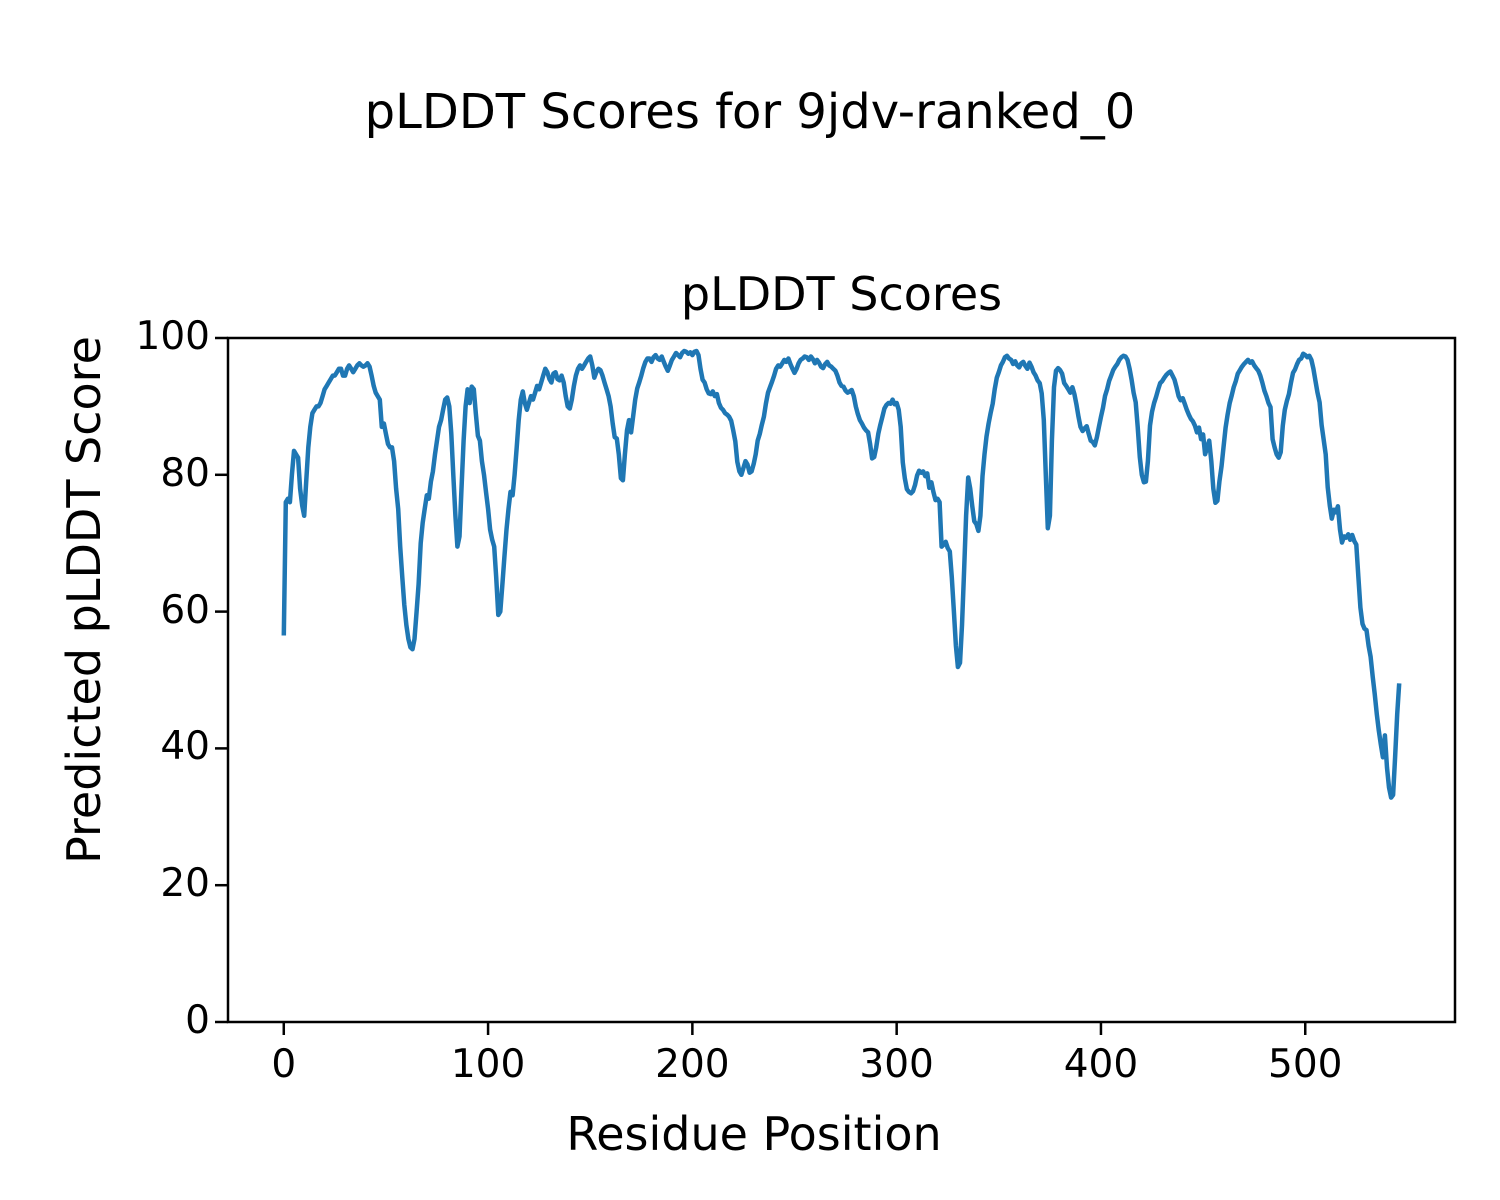 The height and width of the screenshot is (1200, 1500). Describe the element at coordinates (1101, 1064) in the screenshot. I see `x-tick-label: 400` at that location.